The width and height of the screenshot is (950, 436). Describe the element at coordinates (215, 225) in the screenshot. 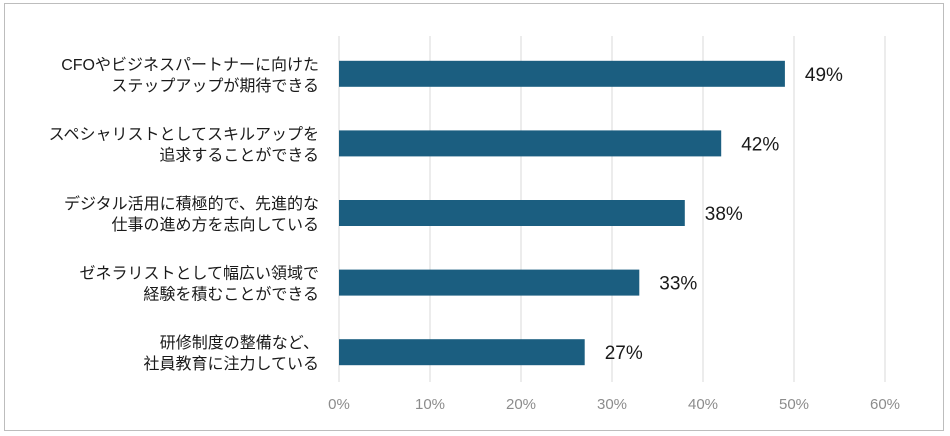

I see `category-label-line: 仕事の進め方を志向している` at that location.